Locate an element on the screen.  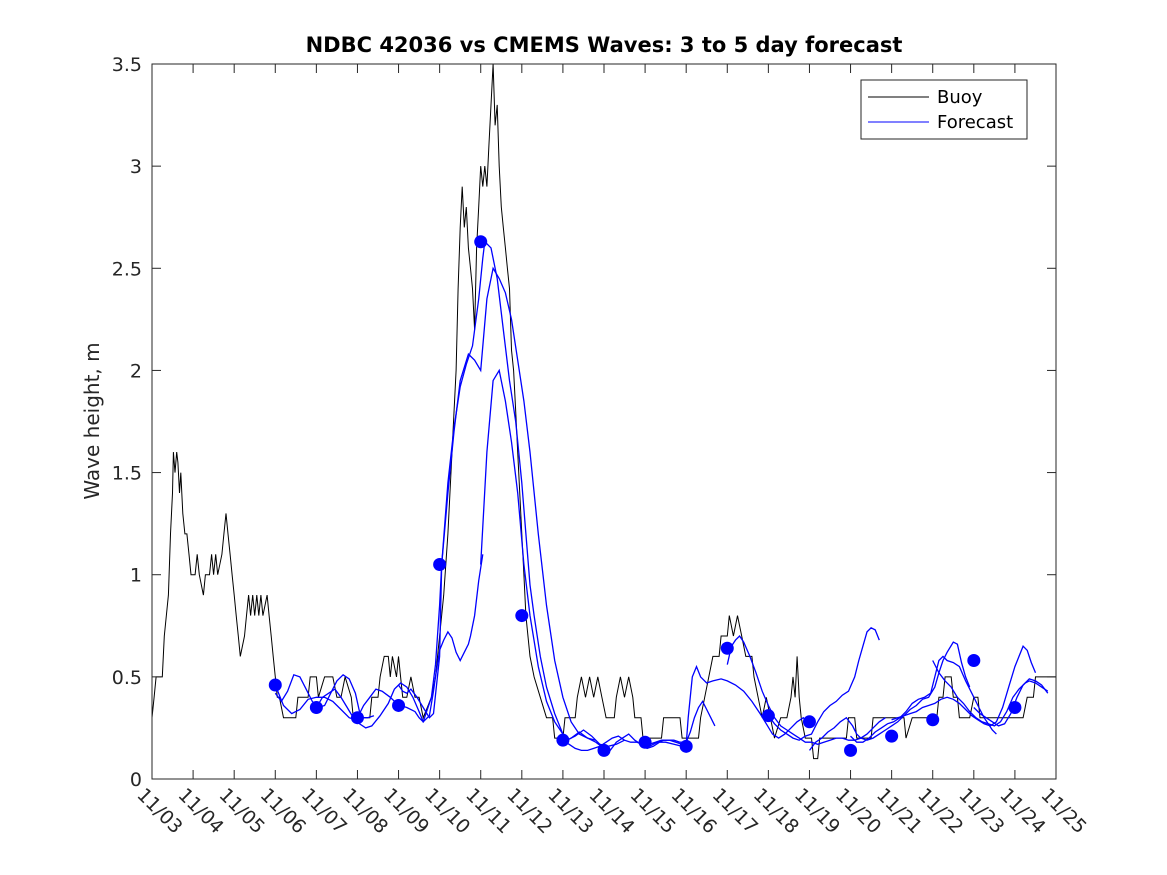
y-tick-label: 3 is located at coordinates (136, 167).